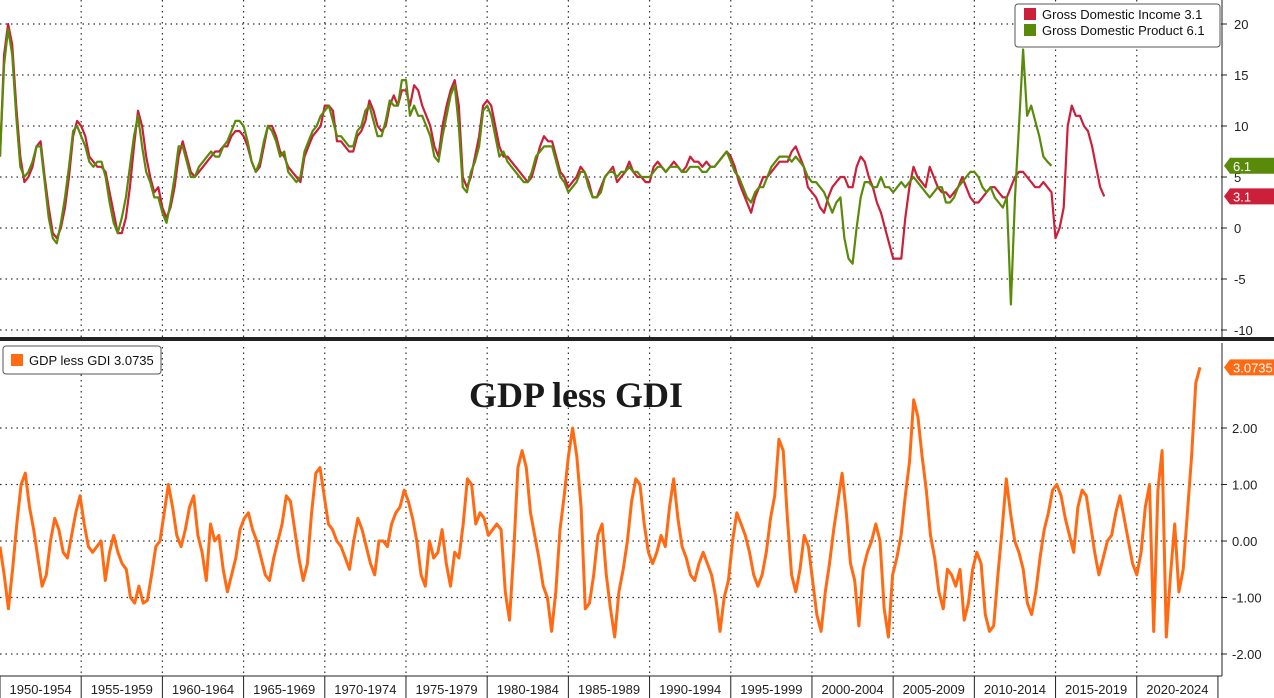  What do you see at coordinates (1096, 689) in the screenshot?
I see `x-tick-label: 2015-2019` at bounding box center [1096, 689].